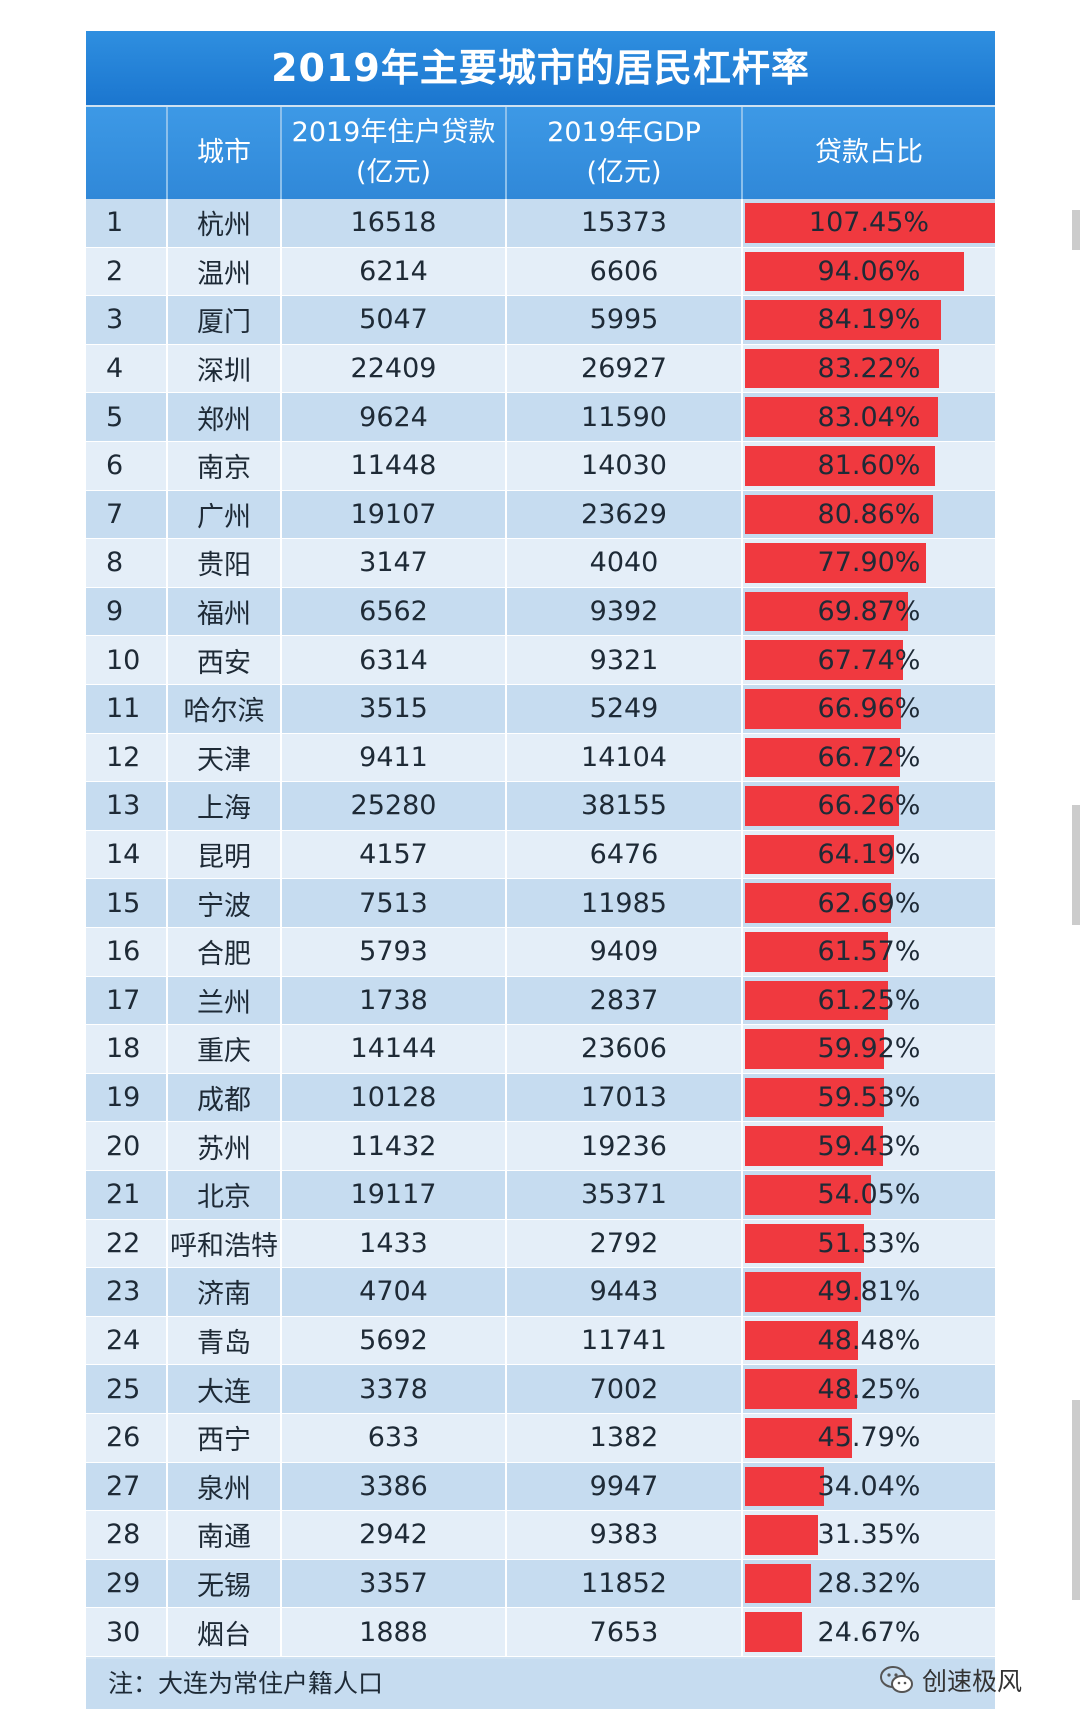 The image size is (1080, 1723). Describe the element at coordinates (625, 709) in the screenshot. I see `gdp-cell: 5249` at that location.